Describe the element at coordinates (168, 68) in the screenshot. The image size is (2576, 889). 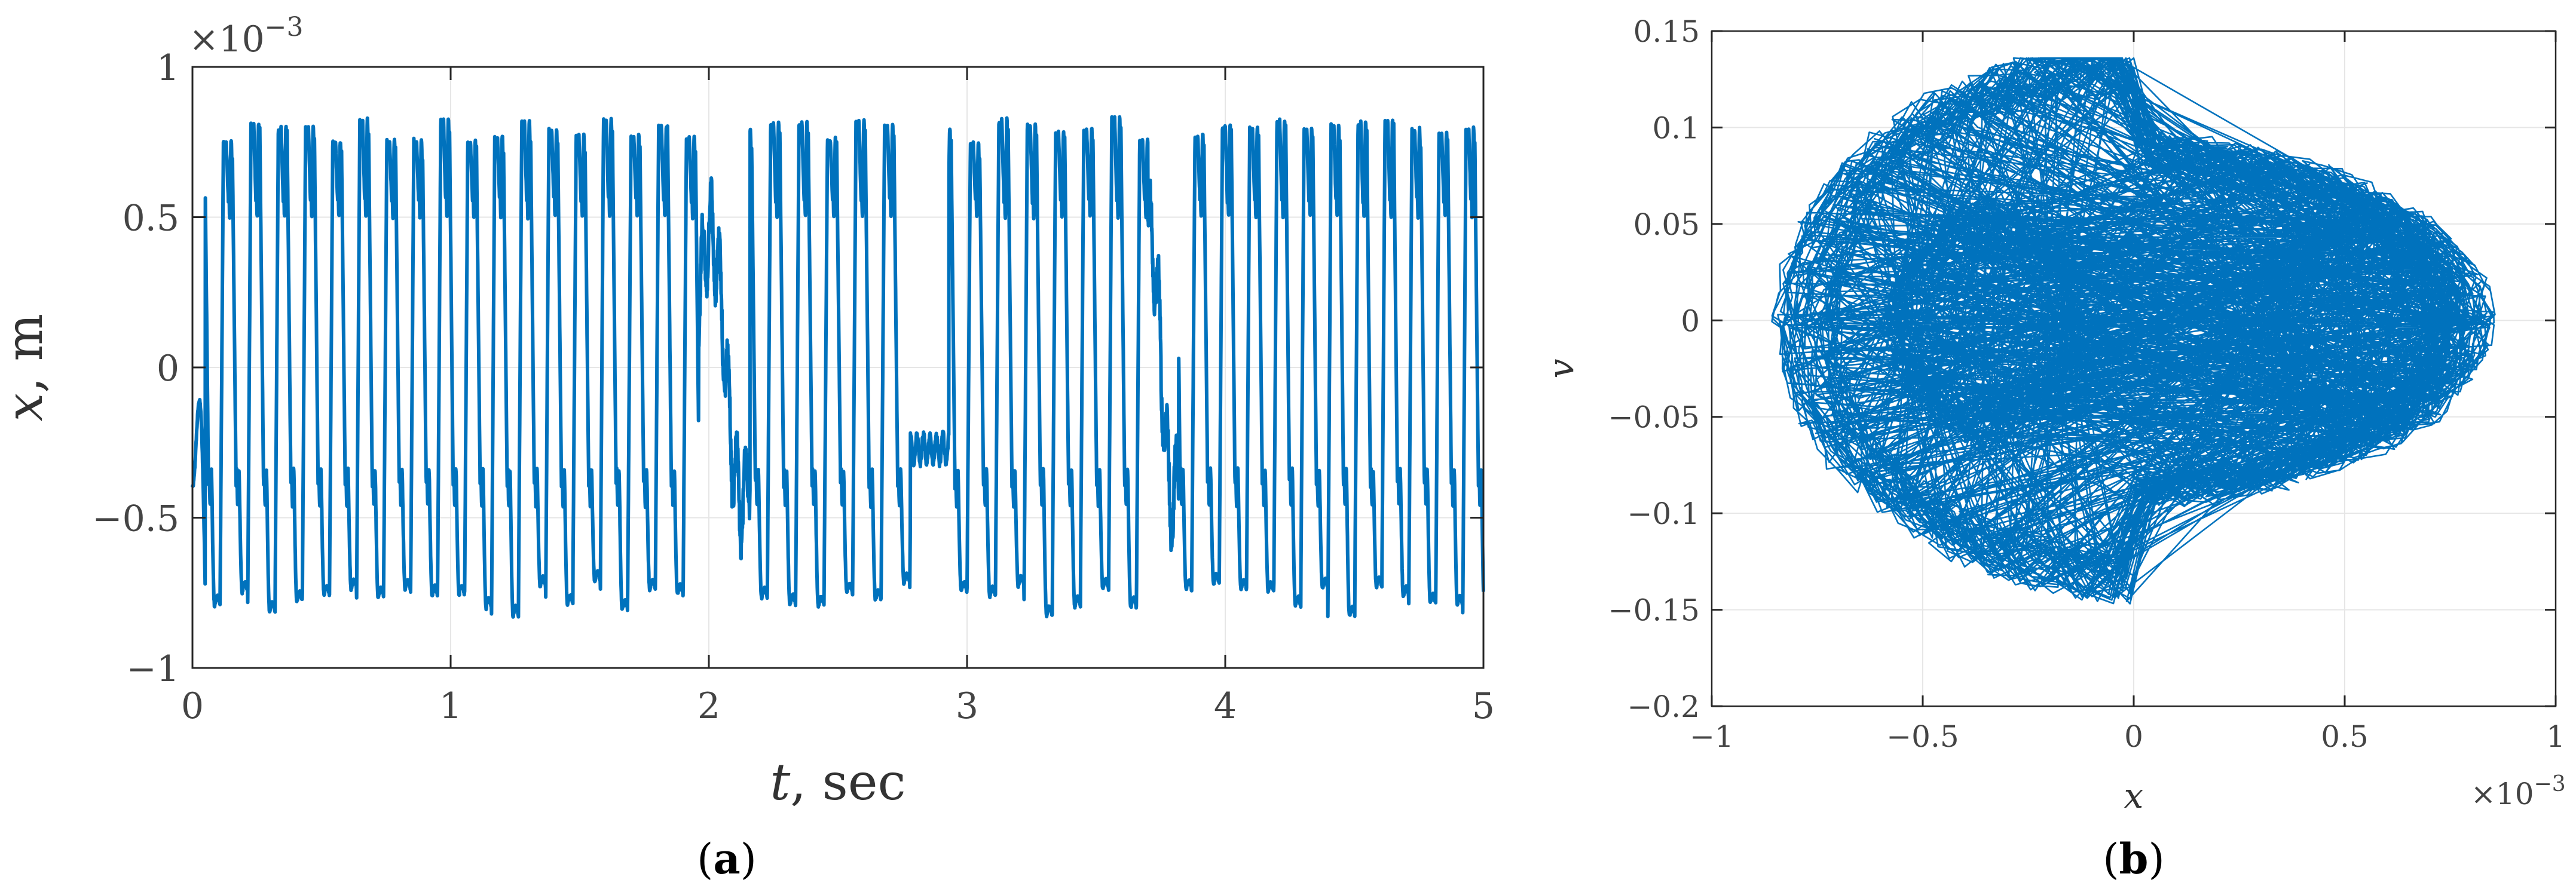
I see `panel-a-y-tick-label: 1` at that location.